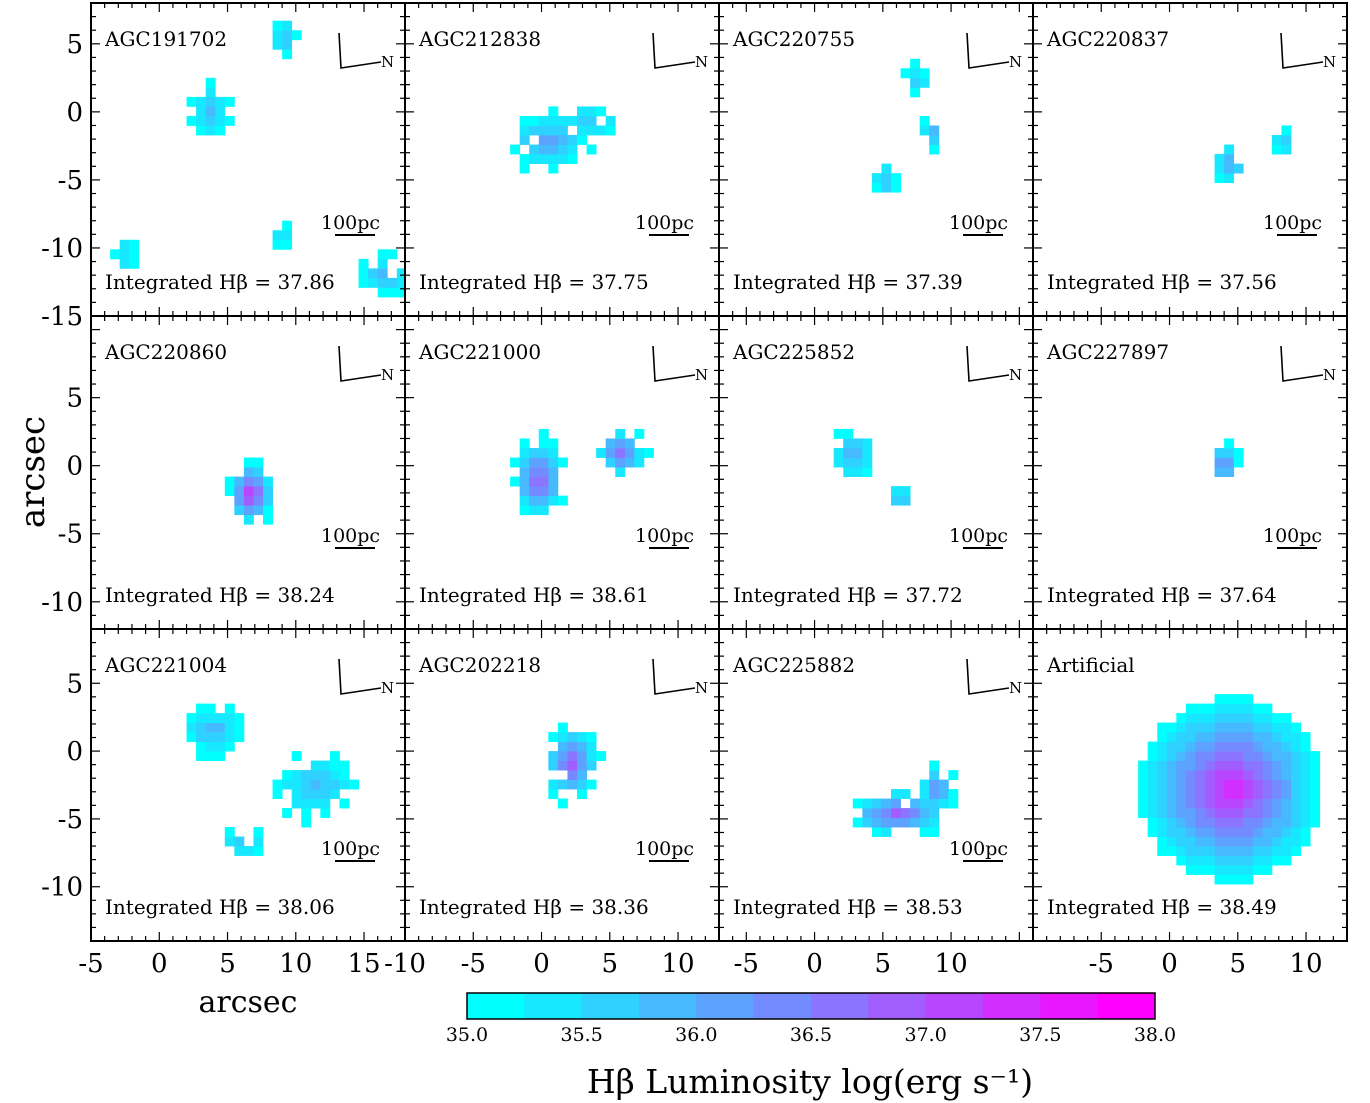 The image size is (1370, 1103). What do you see at coordinates (814, 964) in the screenshot?
I see `x-tick-label: 0` at bounding box center [814, 964].